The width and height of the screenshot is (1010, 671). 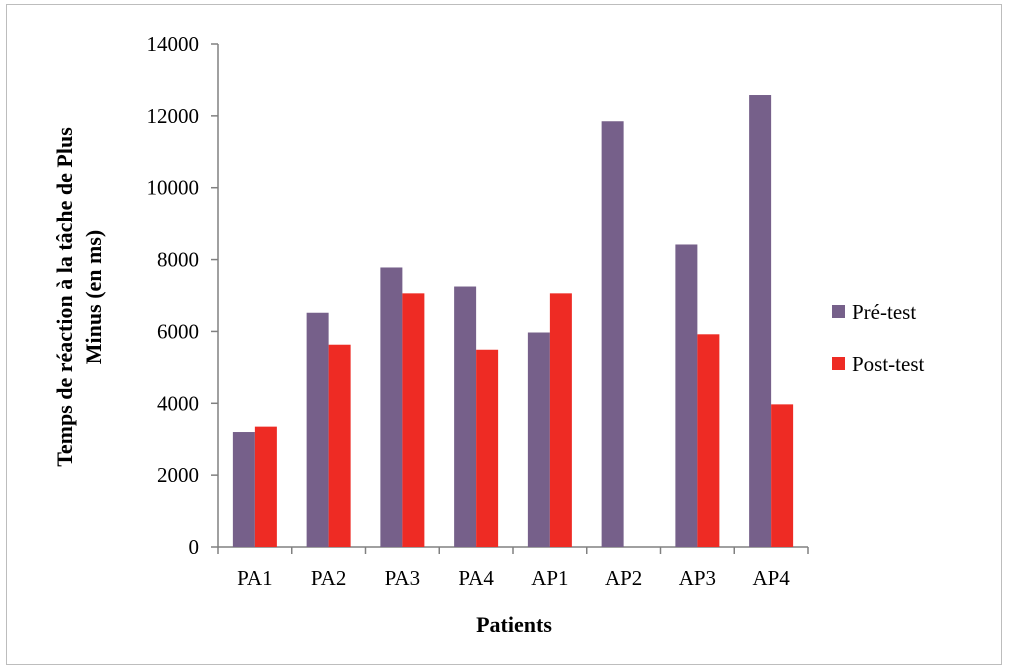 I want to click on bar-pre-test-ap2, so click(x=612, y=334).